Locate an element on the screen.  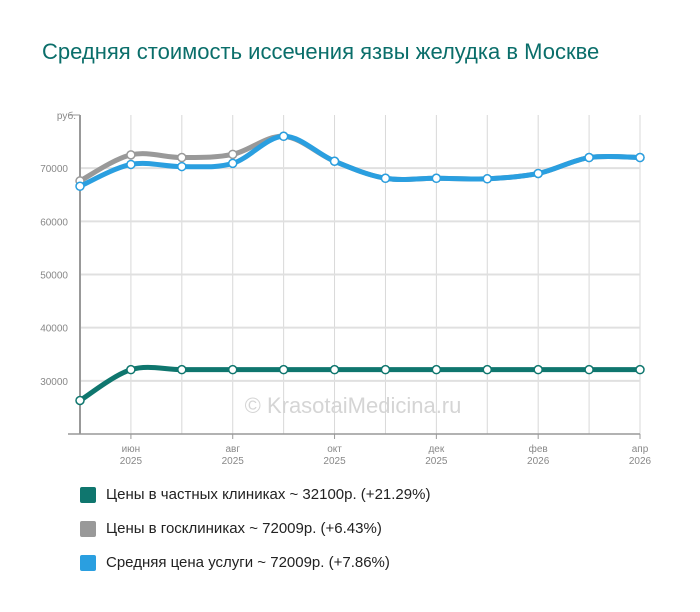
y-axis-unit: руб. is located at coordinates (66, 116).